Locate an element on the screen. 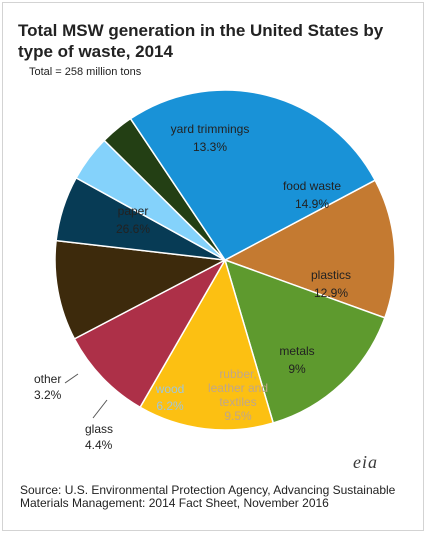 The height and width of the screenshot is (535, 428). slice-value-glass: 4.4% is located at coordinates (99, 445).